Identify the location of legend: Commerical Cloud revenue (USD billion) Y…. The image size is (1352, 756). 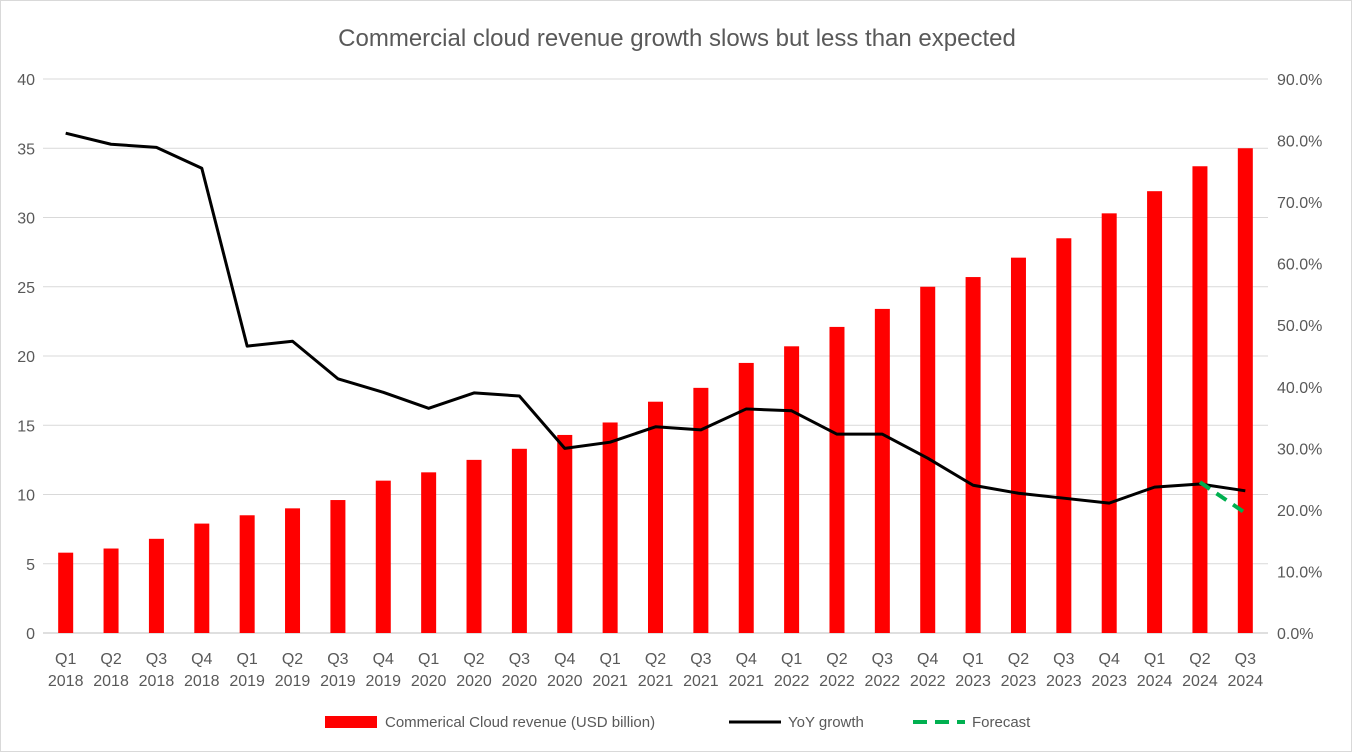
(678, 722).